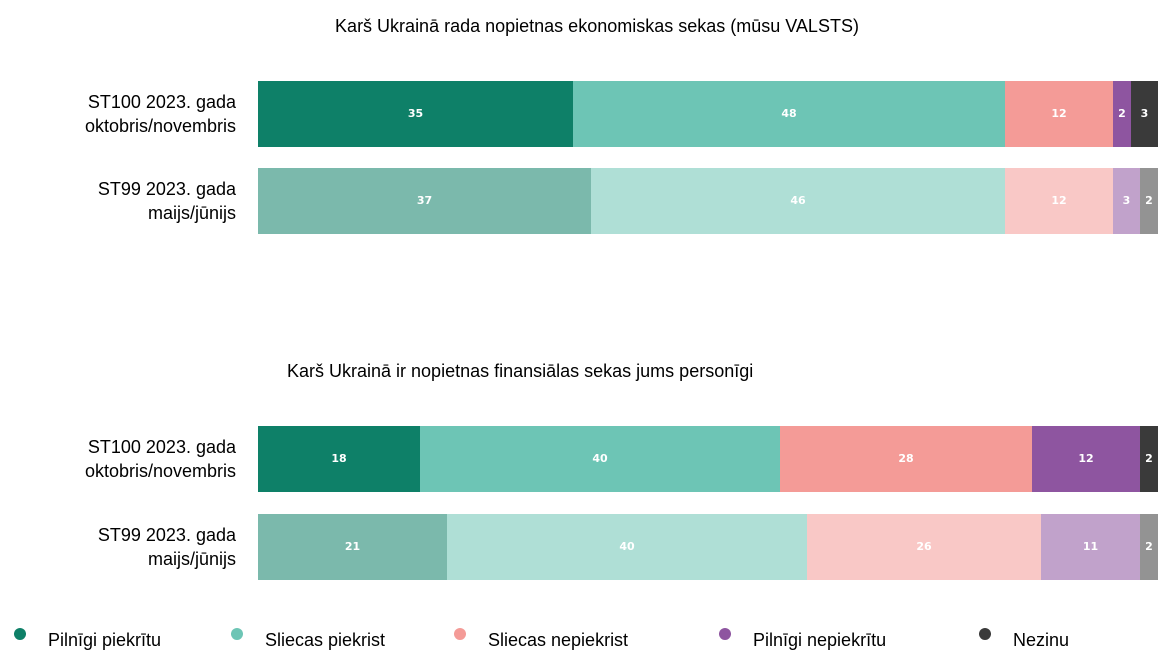 This screenshot has width=1158, height=657. I want to click on data-label: 35, so click(415, 113).